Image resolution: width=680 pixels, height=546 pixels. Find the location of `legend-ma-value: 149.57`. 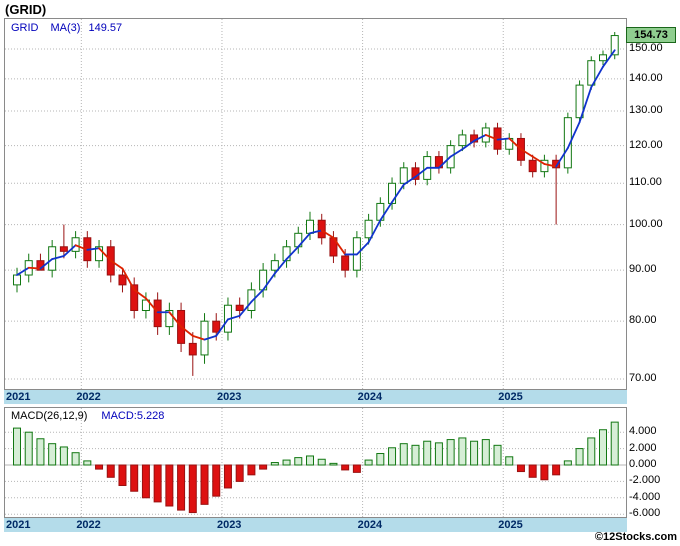

legend-ma-value: 149.57 is located at coordinates (105, 28).